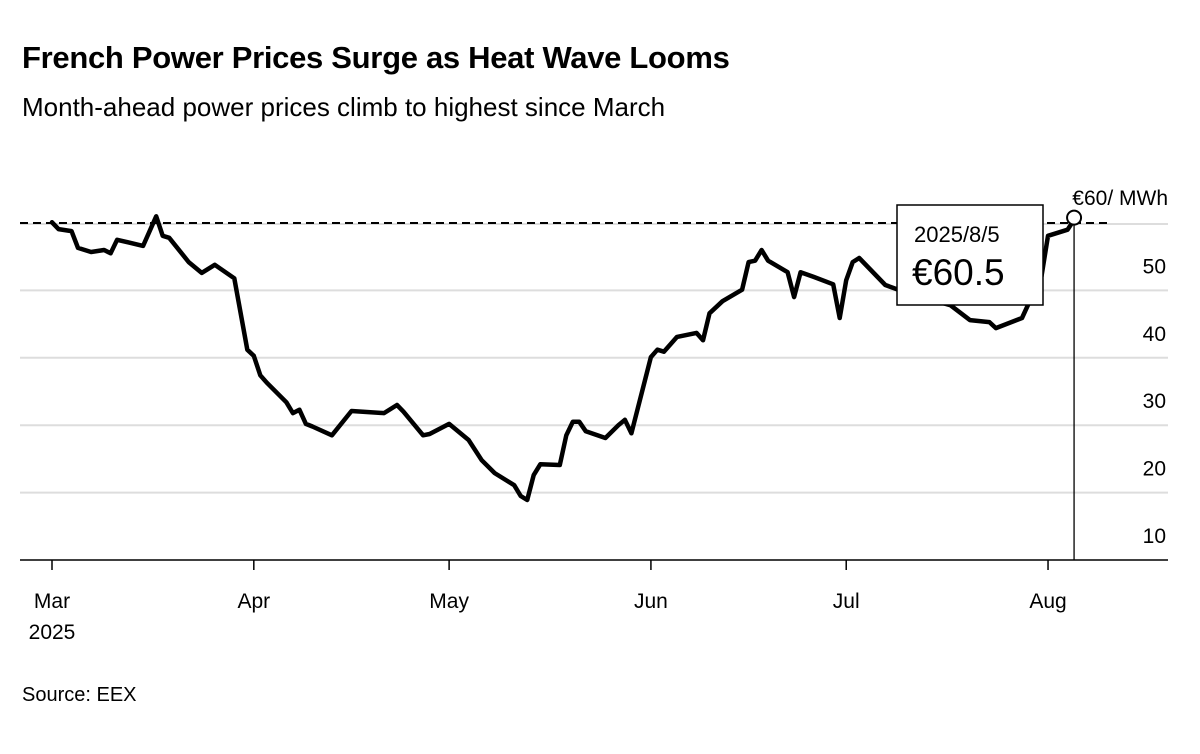 The width and height of the screenshot is (1200, 754). Describe the element at coordinates (449, 601) in the screenshot. I see `x-tick-label: May` at that location.